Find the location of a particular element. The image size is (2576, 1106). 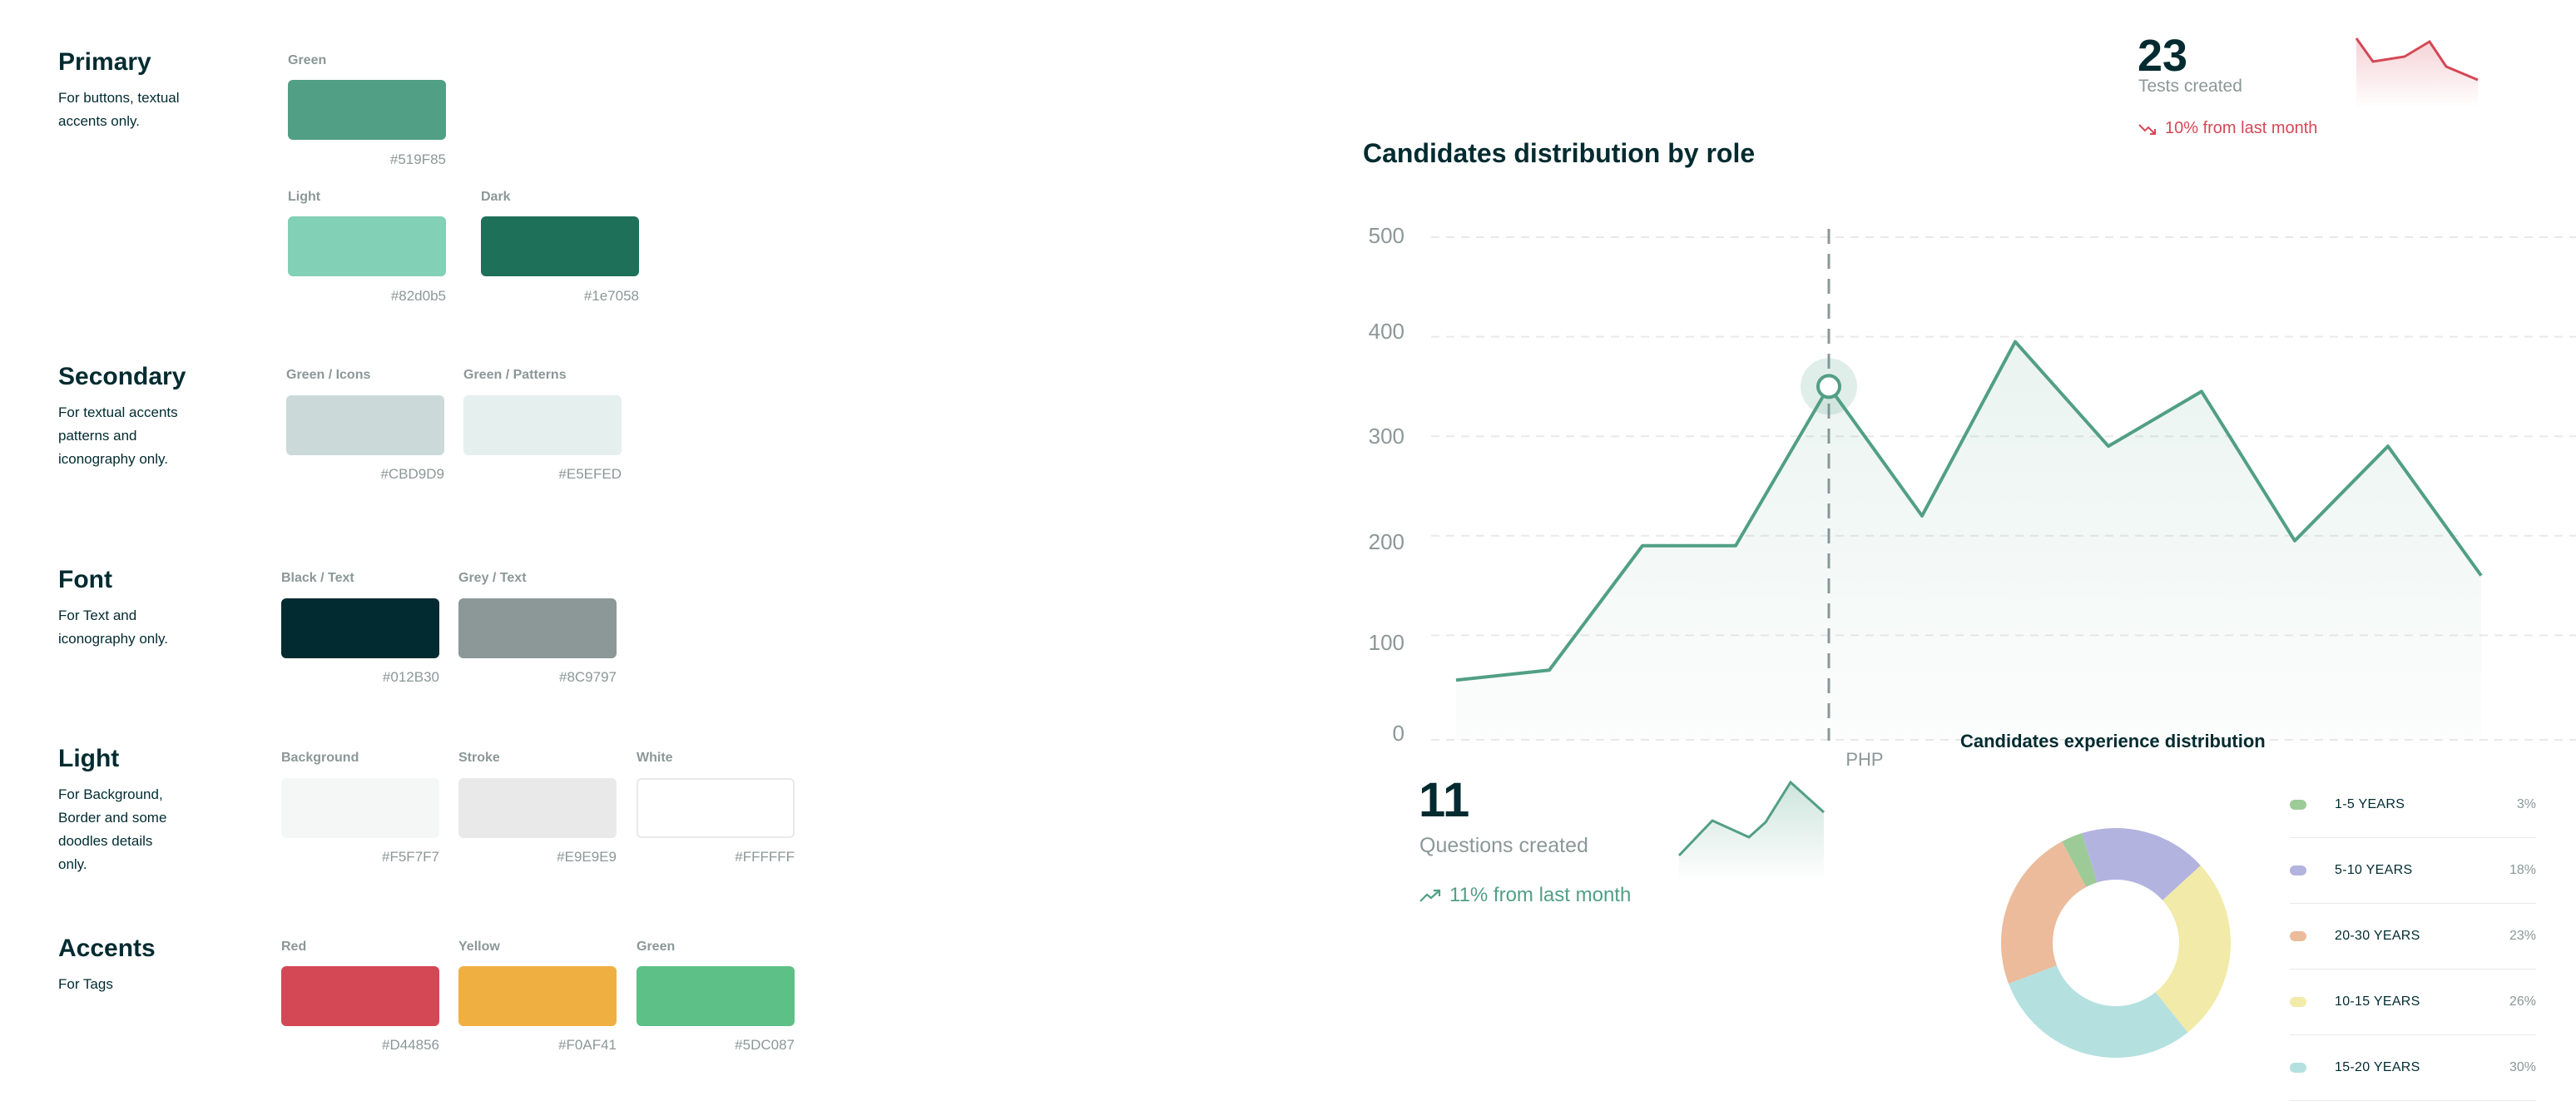

swatch-primary-green is located at coordinates (367, 110).